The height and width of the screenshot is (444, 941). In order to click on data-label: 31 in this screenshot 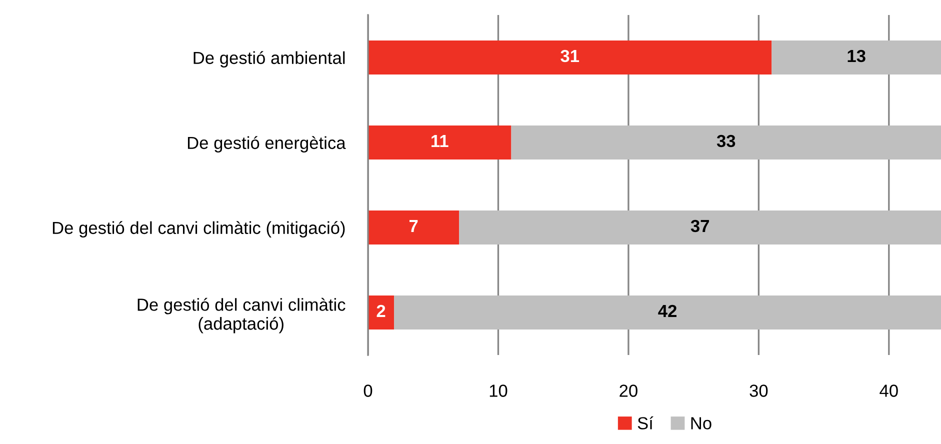, I will do `click(570, 56)`.